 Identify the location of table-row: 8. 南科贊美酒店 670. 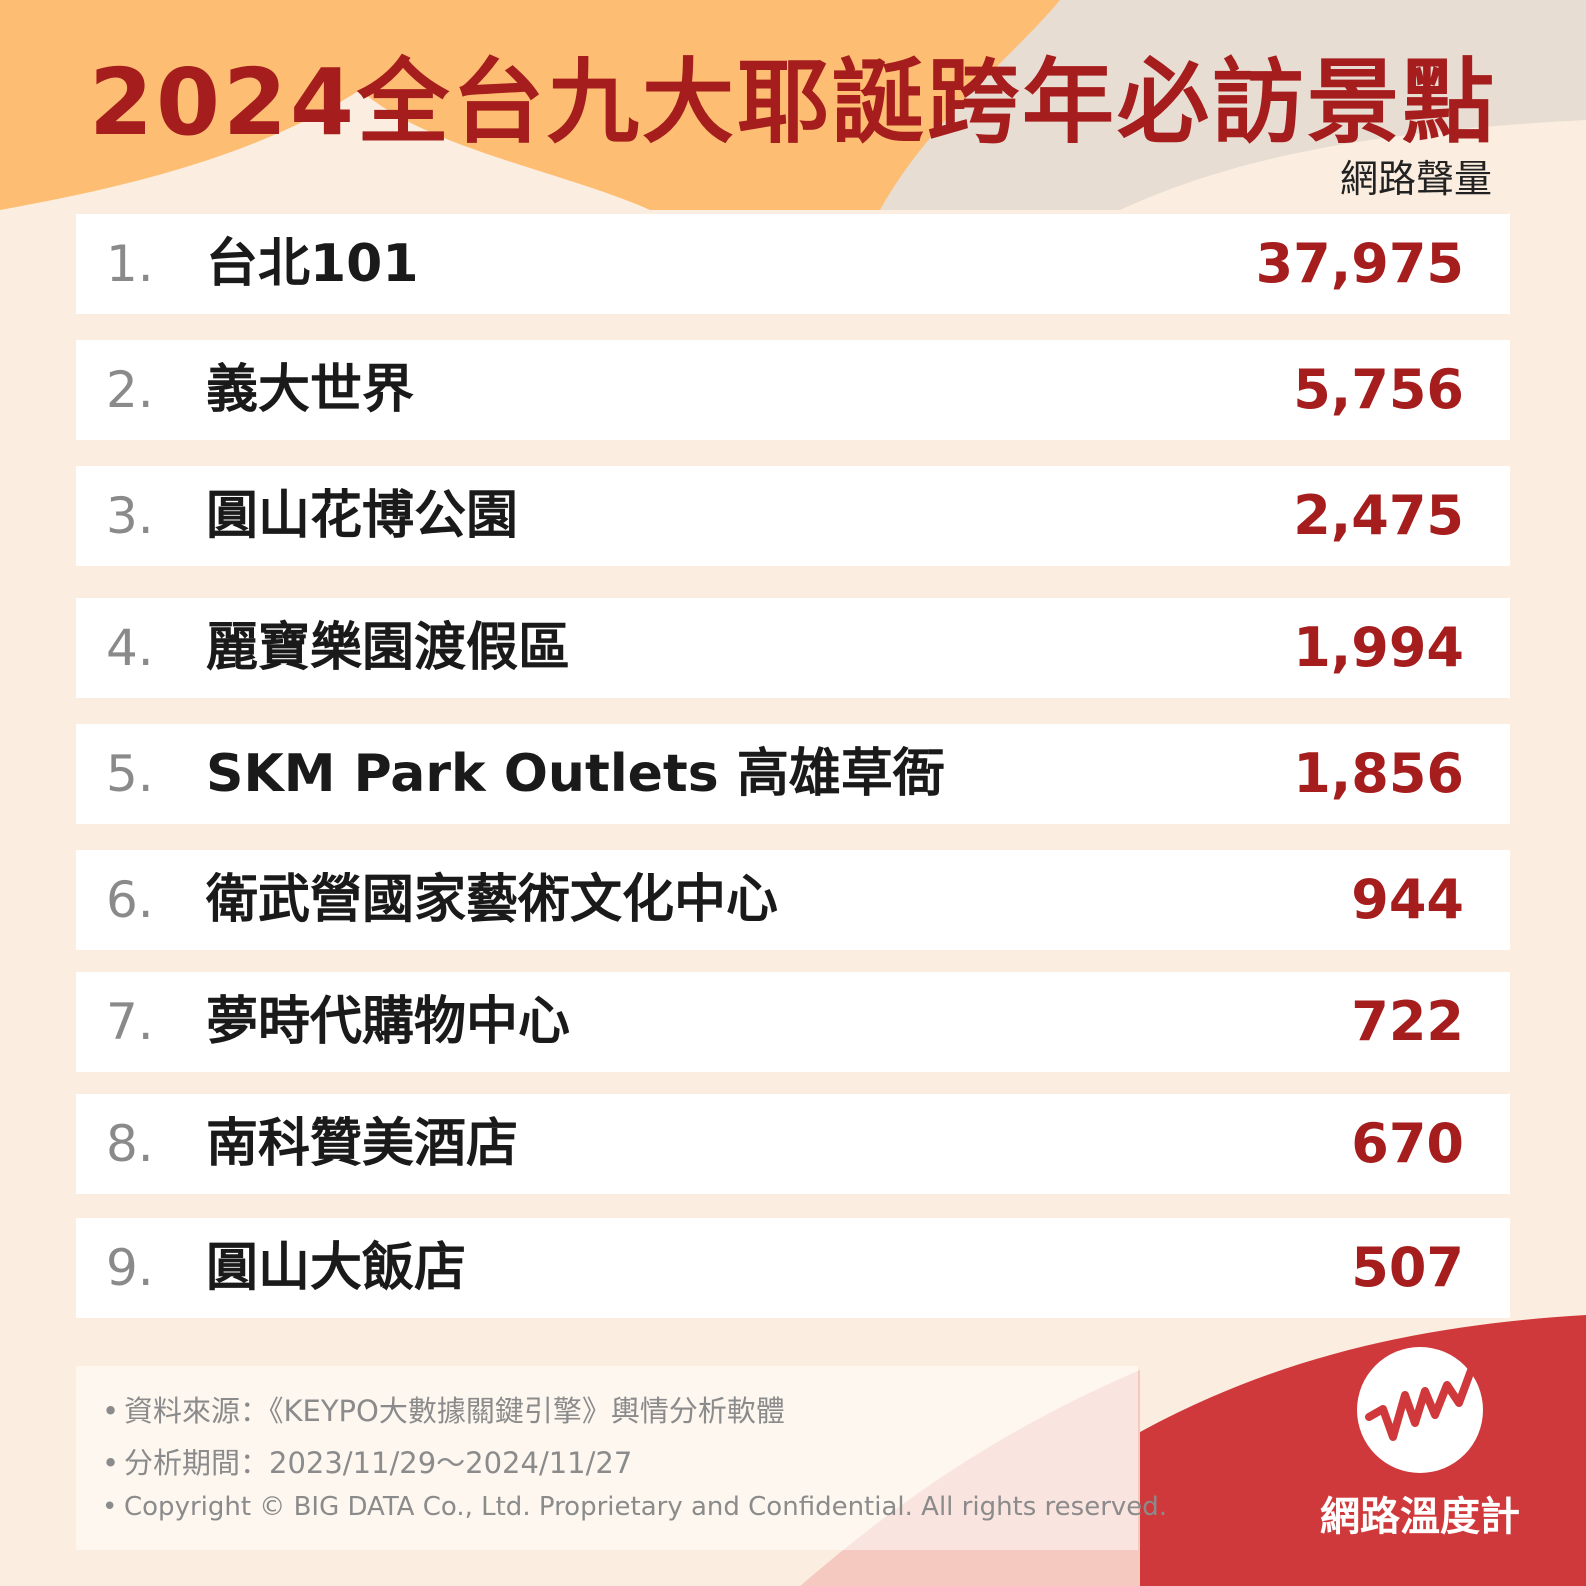
(793, 1144).